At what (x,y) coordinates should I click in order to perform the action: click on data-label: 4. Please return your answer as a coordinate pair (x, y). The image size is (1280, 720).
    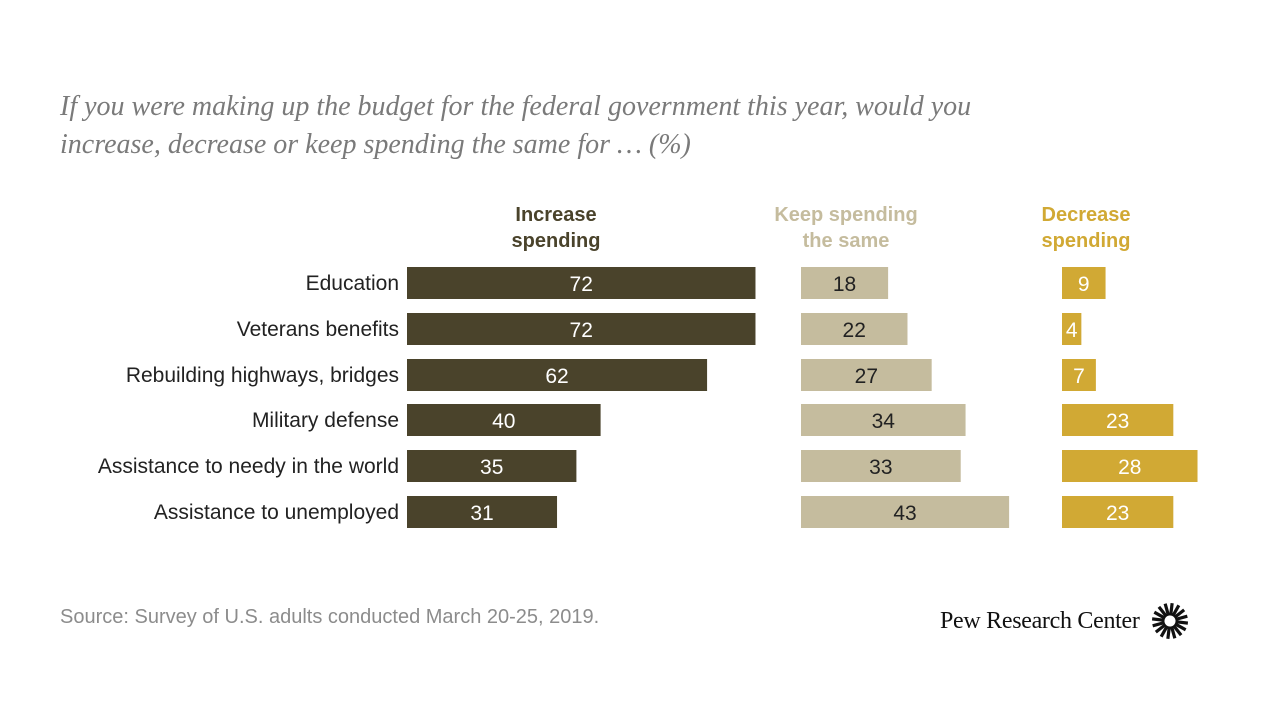
    Looking at the image, I should click on (1072, 330).